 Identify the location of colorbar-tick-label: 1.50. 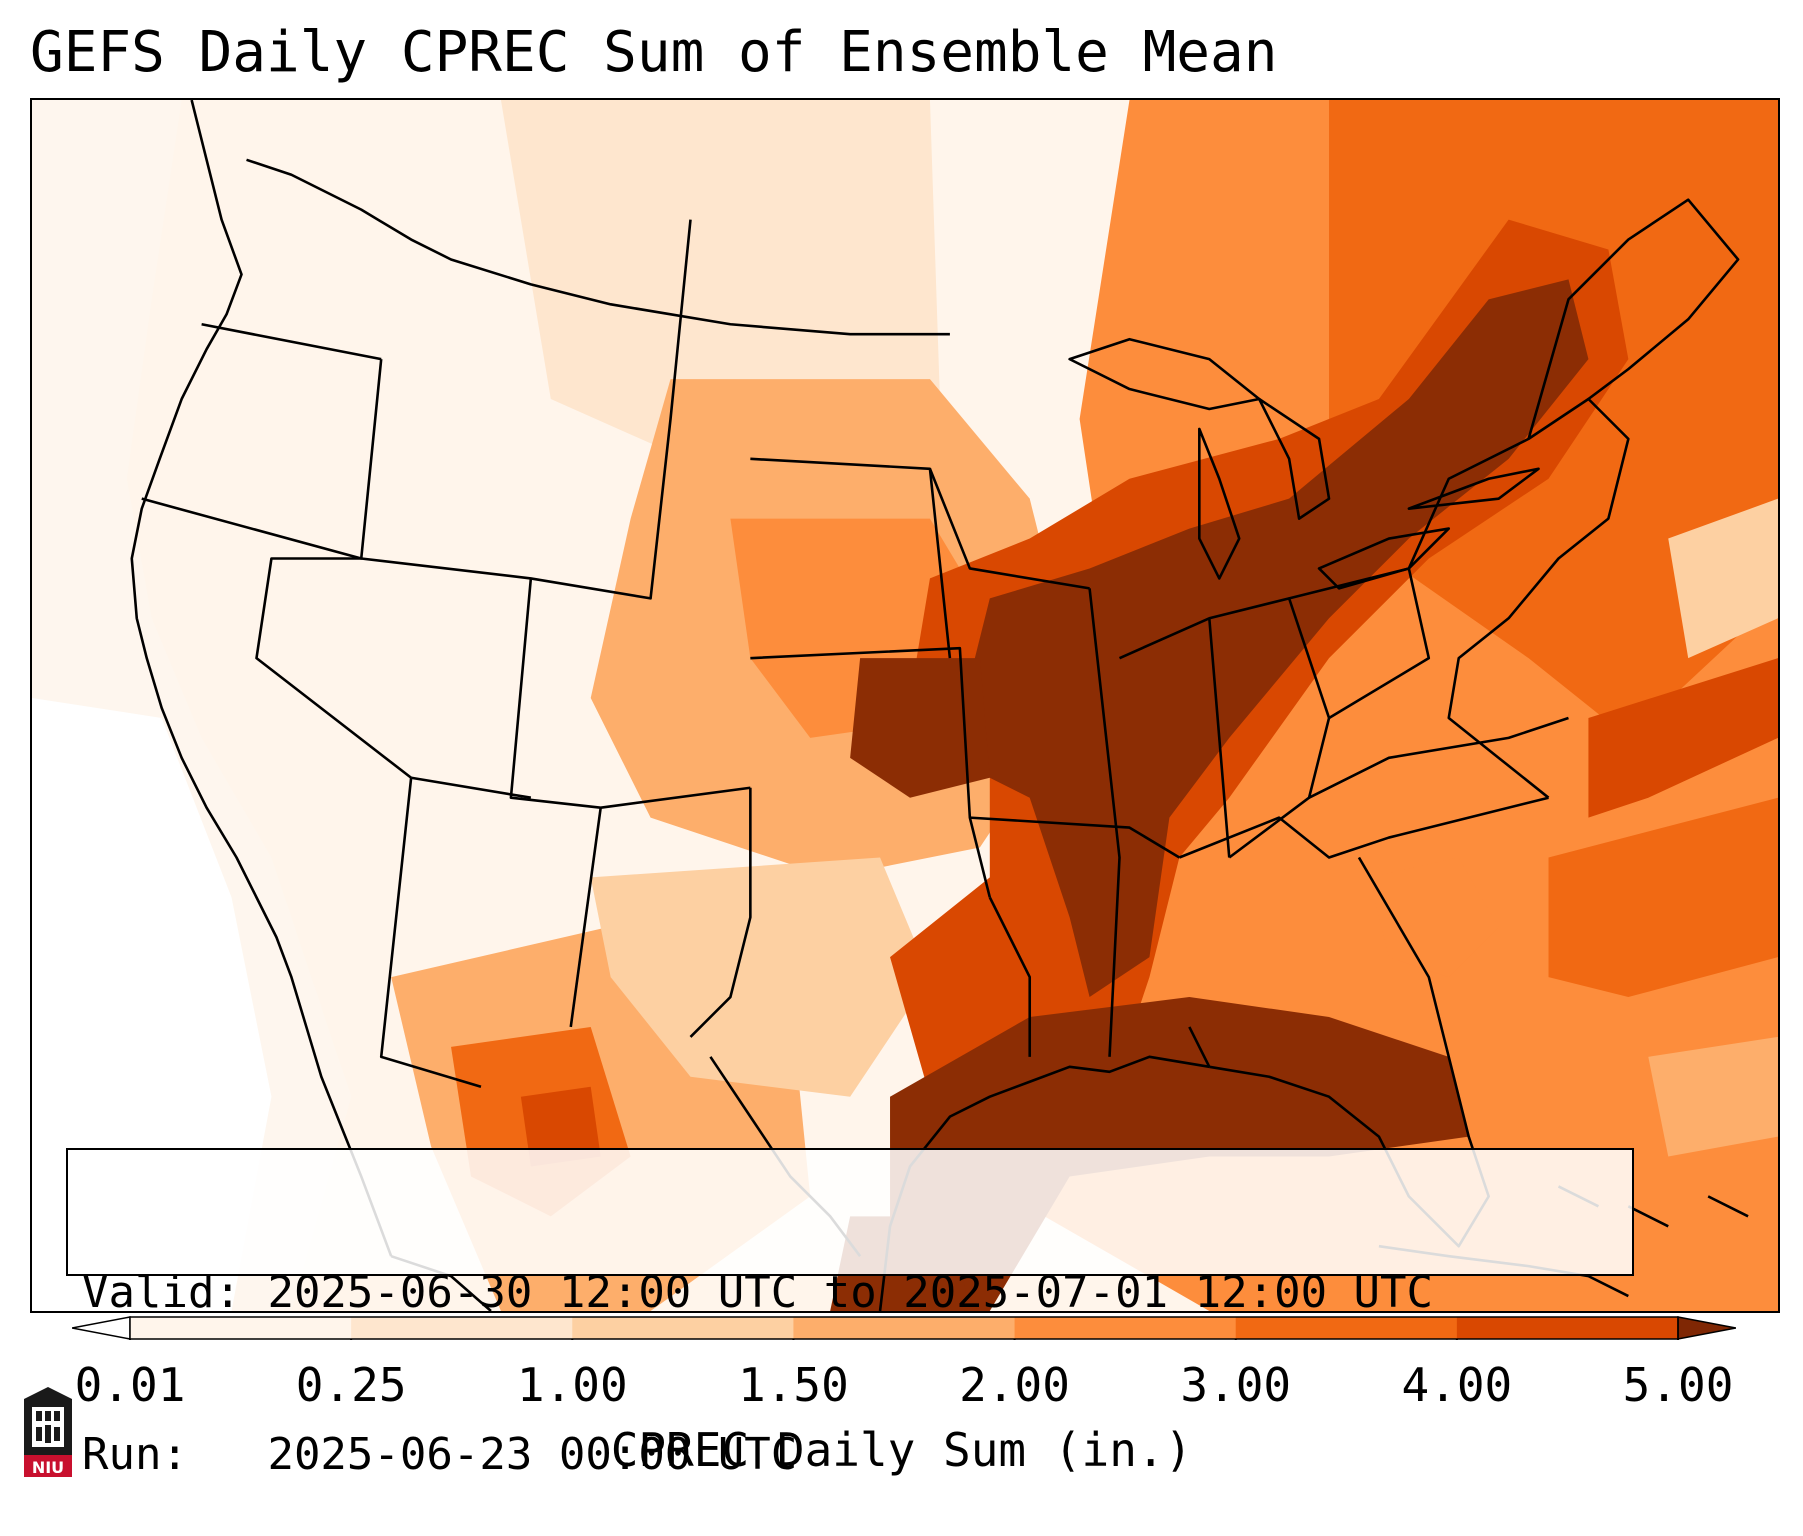
(793, 1385).